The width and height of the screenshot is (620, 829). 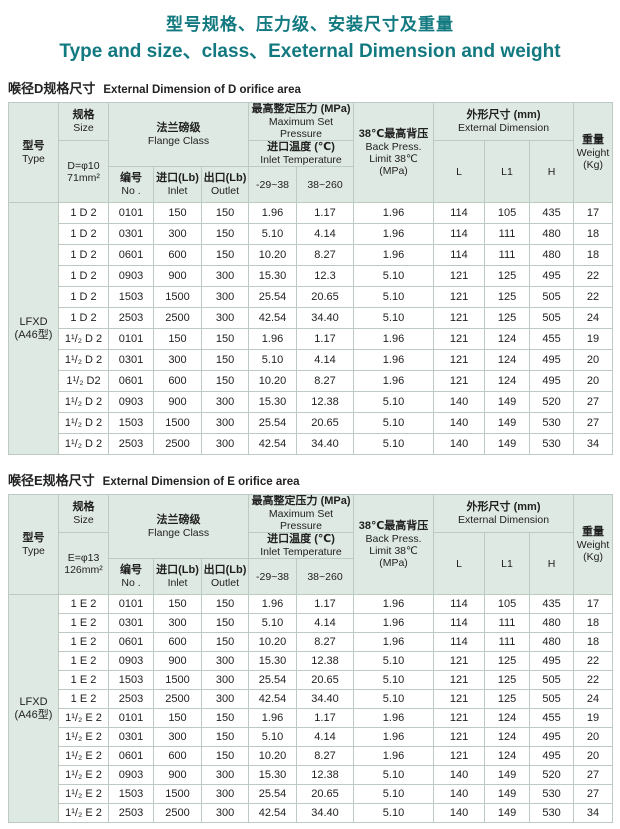 What do you see at coordinates (131, 737) in the screenshot?
I see `data-cell: 0301` at bounding box center [131, 737].